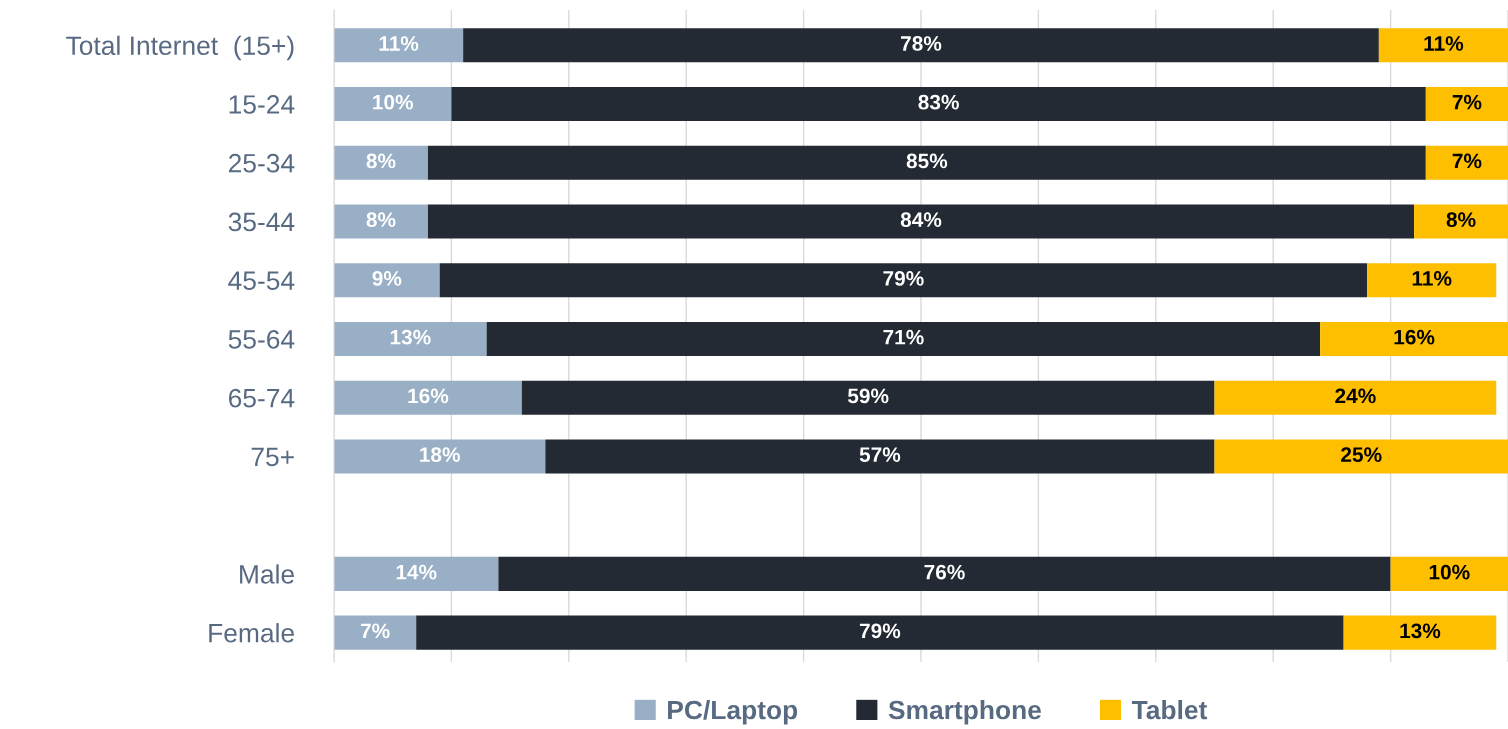 This screenshot has height=729, width=1508. I want to click on y-tick-label: 15-24, so click(262, 104).